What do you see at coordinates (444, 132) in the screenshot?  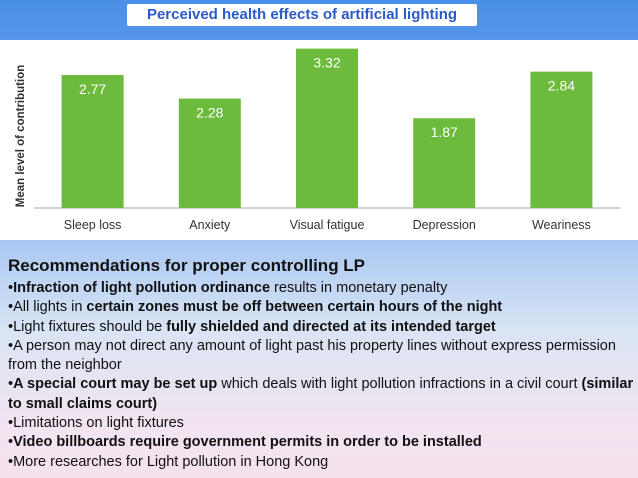 I see `bar-value-label: 1.87` at bounding box center [444, 132].